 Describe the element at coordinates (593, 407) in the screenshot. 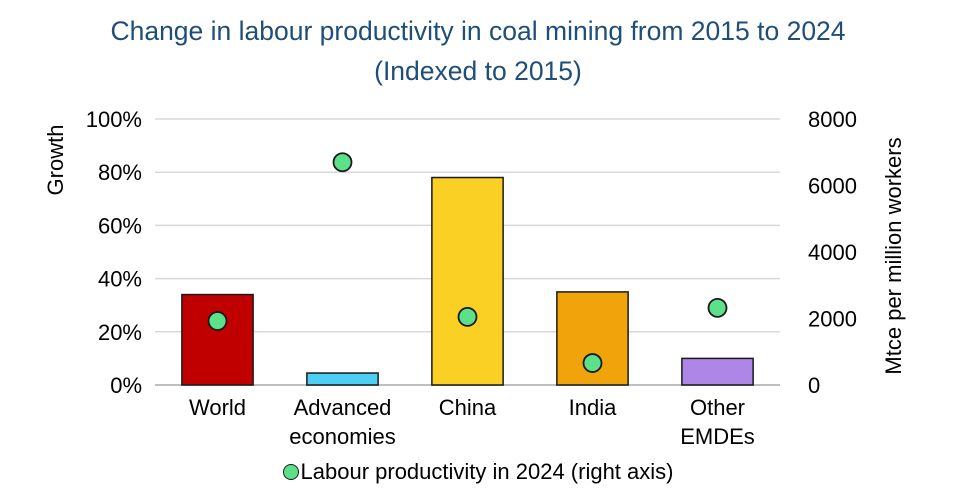

I see `category-label: India` at that location.